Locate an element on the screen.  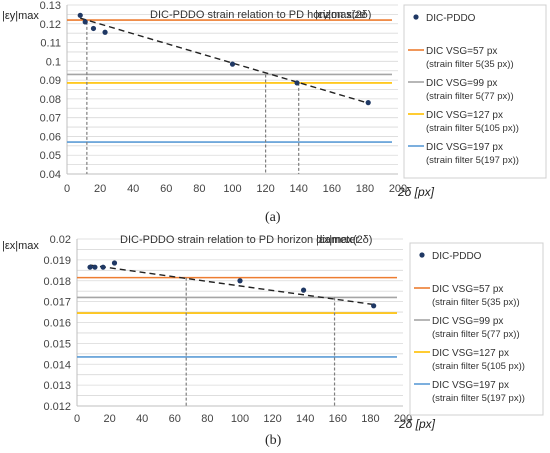
sublabel-a: (a) is located at coordinates (273, 217).